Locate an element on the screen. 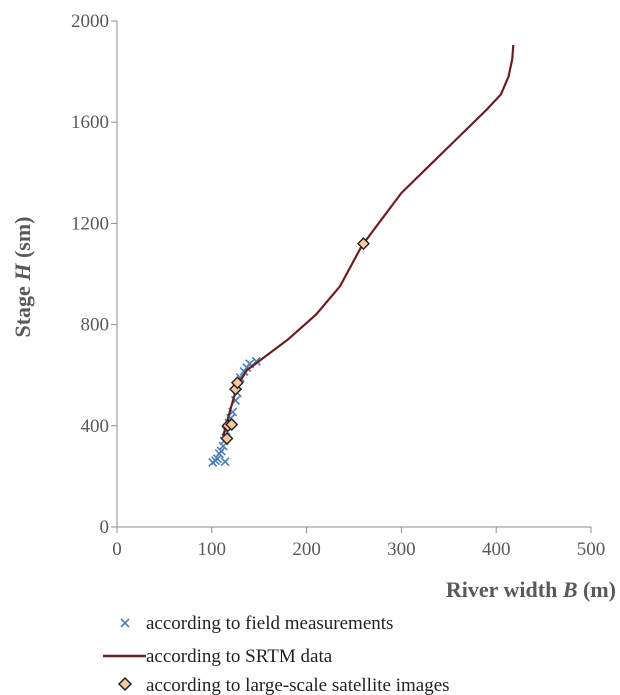  legend-item-srtm: according to SRTM data is located at coordinates (218, 656).